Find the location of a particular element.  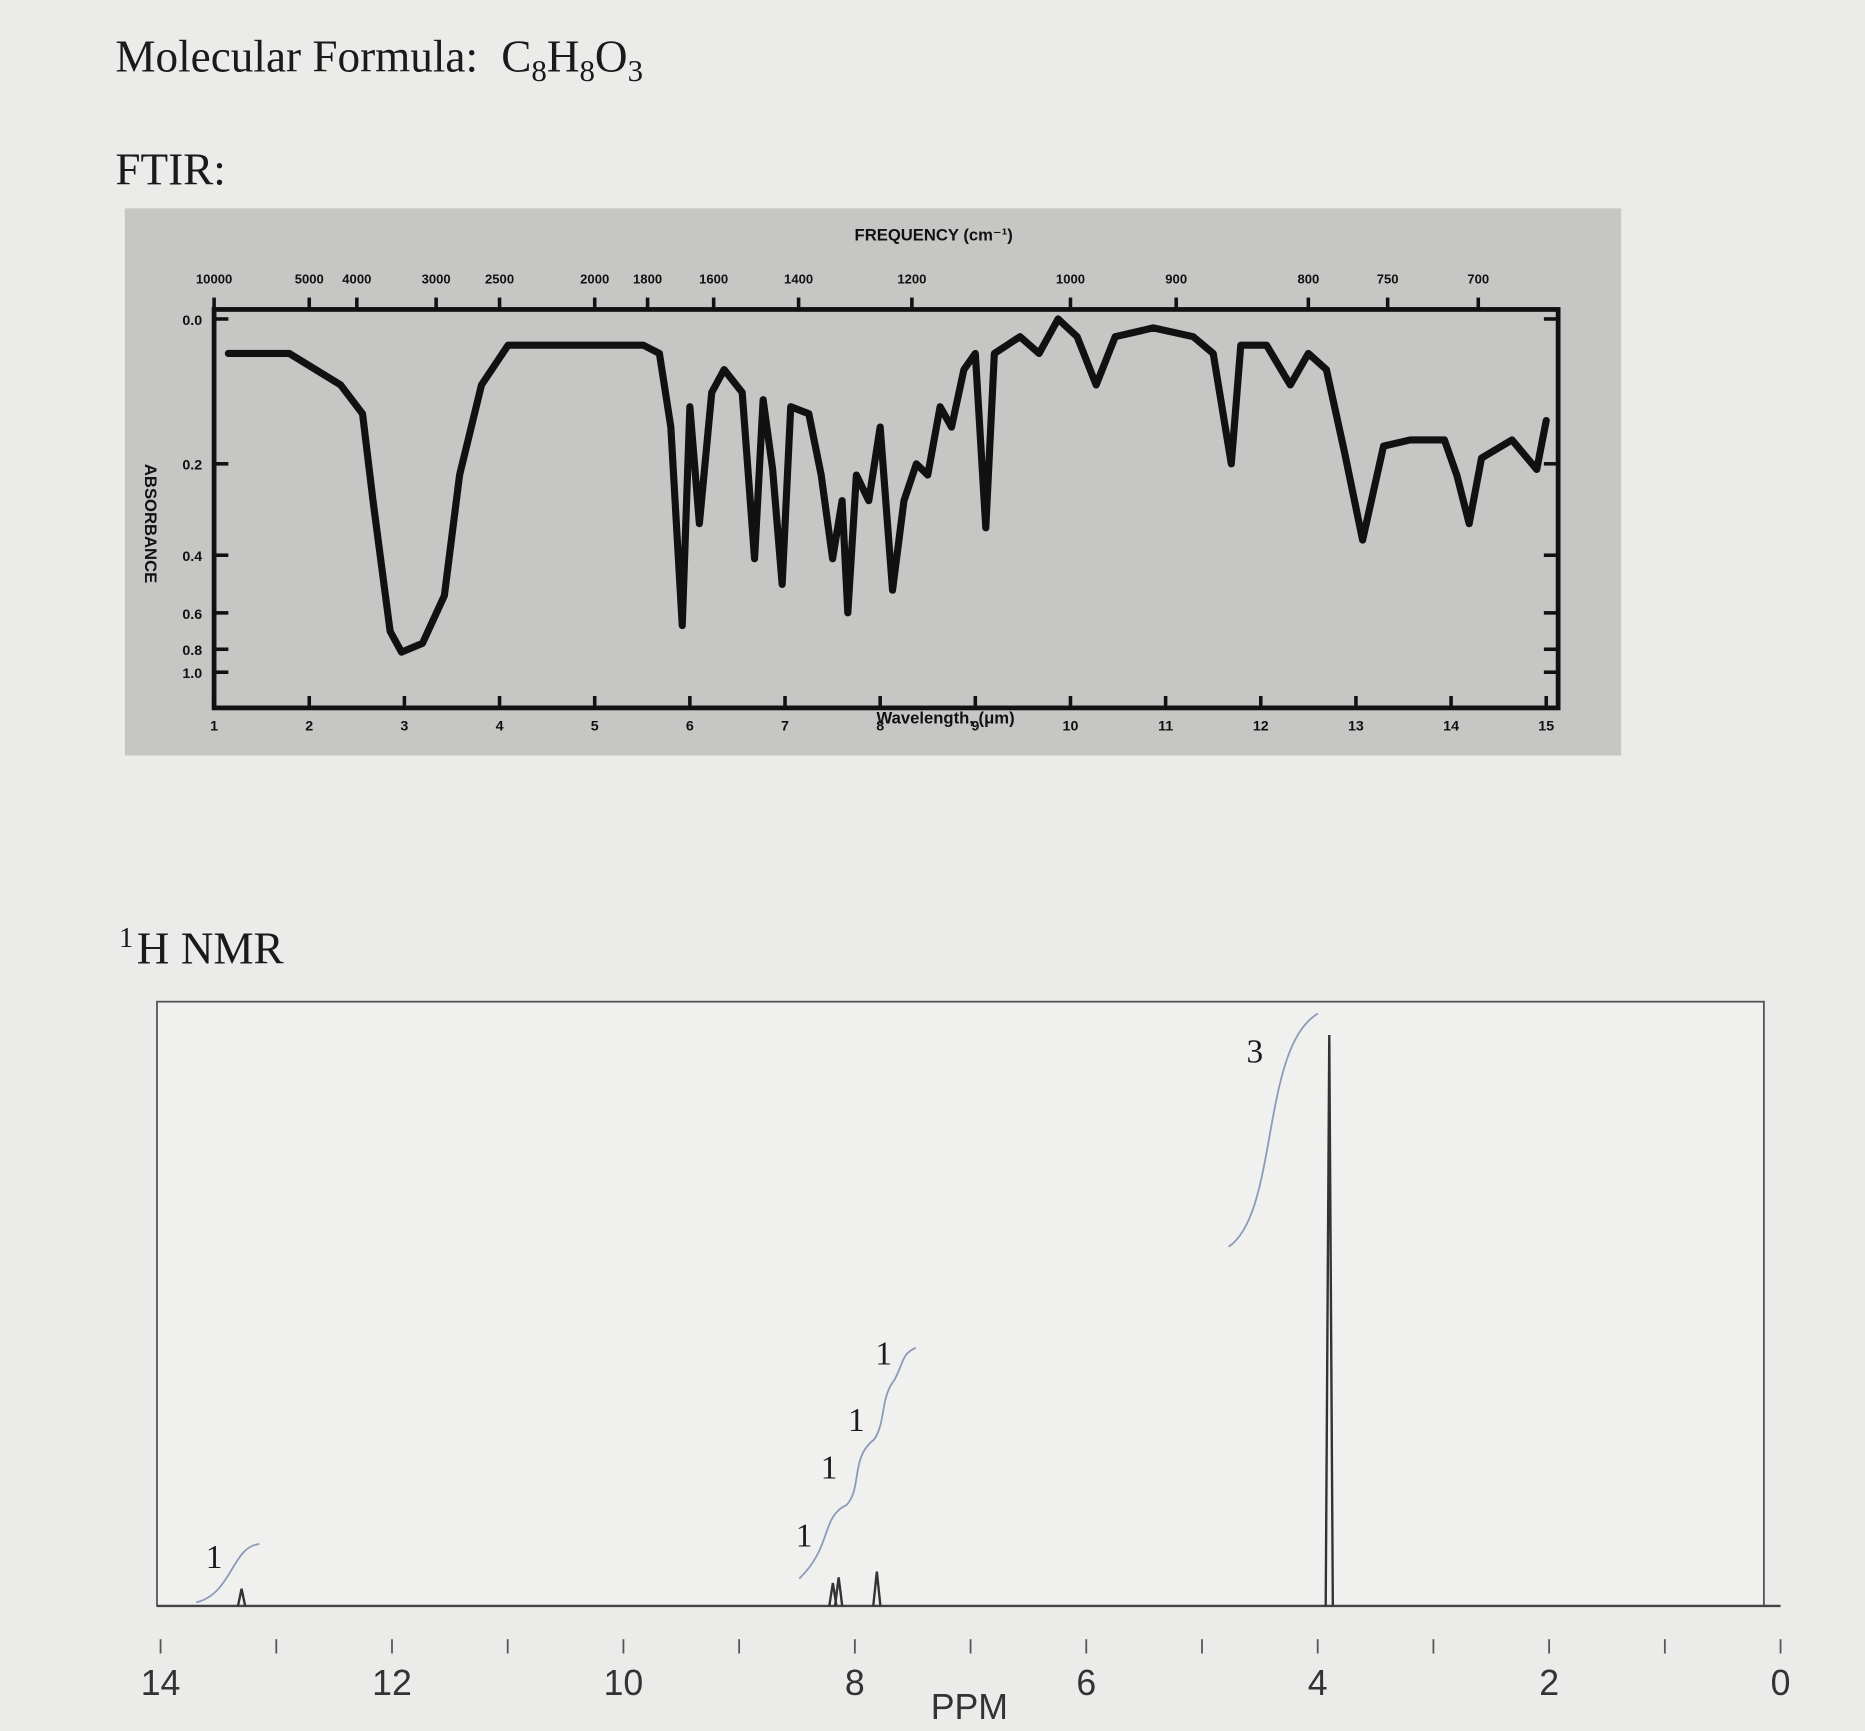

x2-tick-label: 2500 is located at coordinates (499, 278).